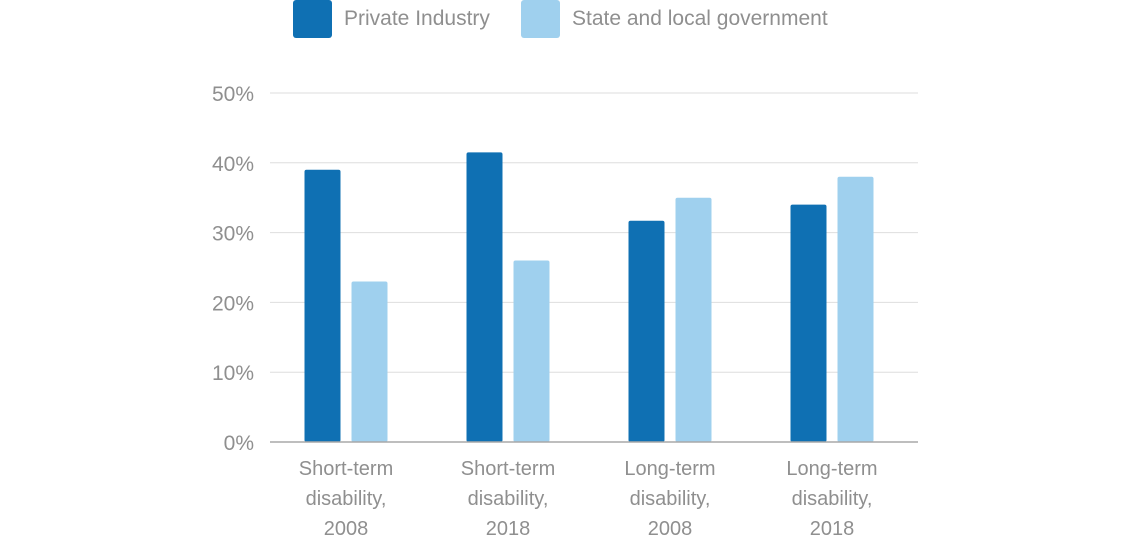 This screenshot has height=543, width=1124. Describe the element at coordinates (312, 19) in the screenshot. I see `legend-swatch-private-industry` at that location.